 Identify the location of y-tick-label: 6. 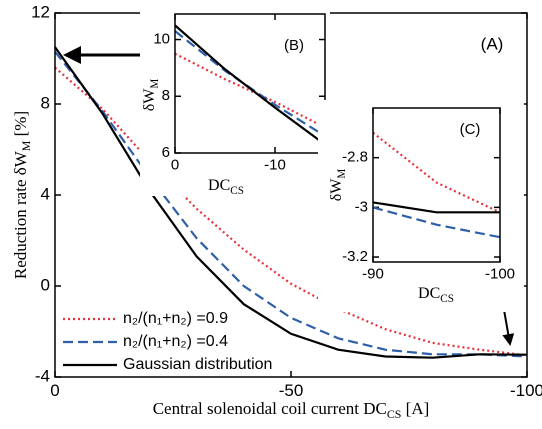
(166, 152).